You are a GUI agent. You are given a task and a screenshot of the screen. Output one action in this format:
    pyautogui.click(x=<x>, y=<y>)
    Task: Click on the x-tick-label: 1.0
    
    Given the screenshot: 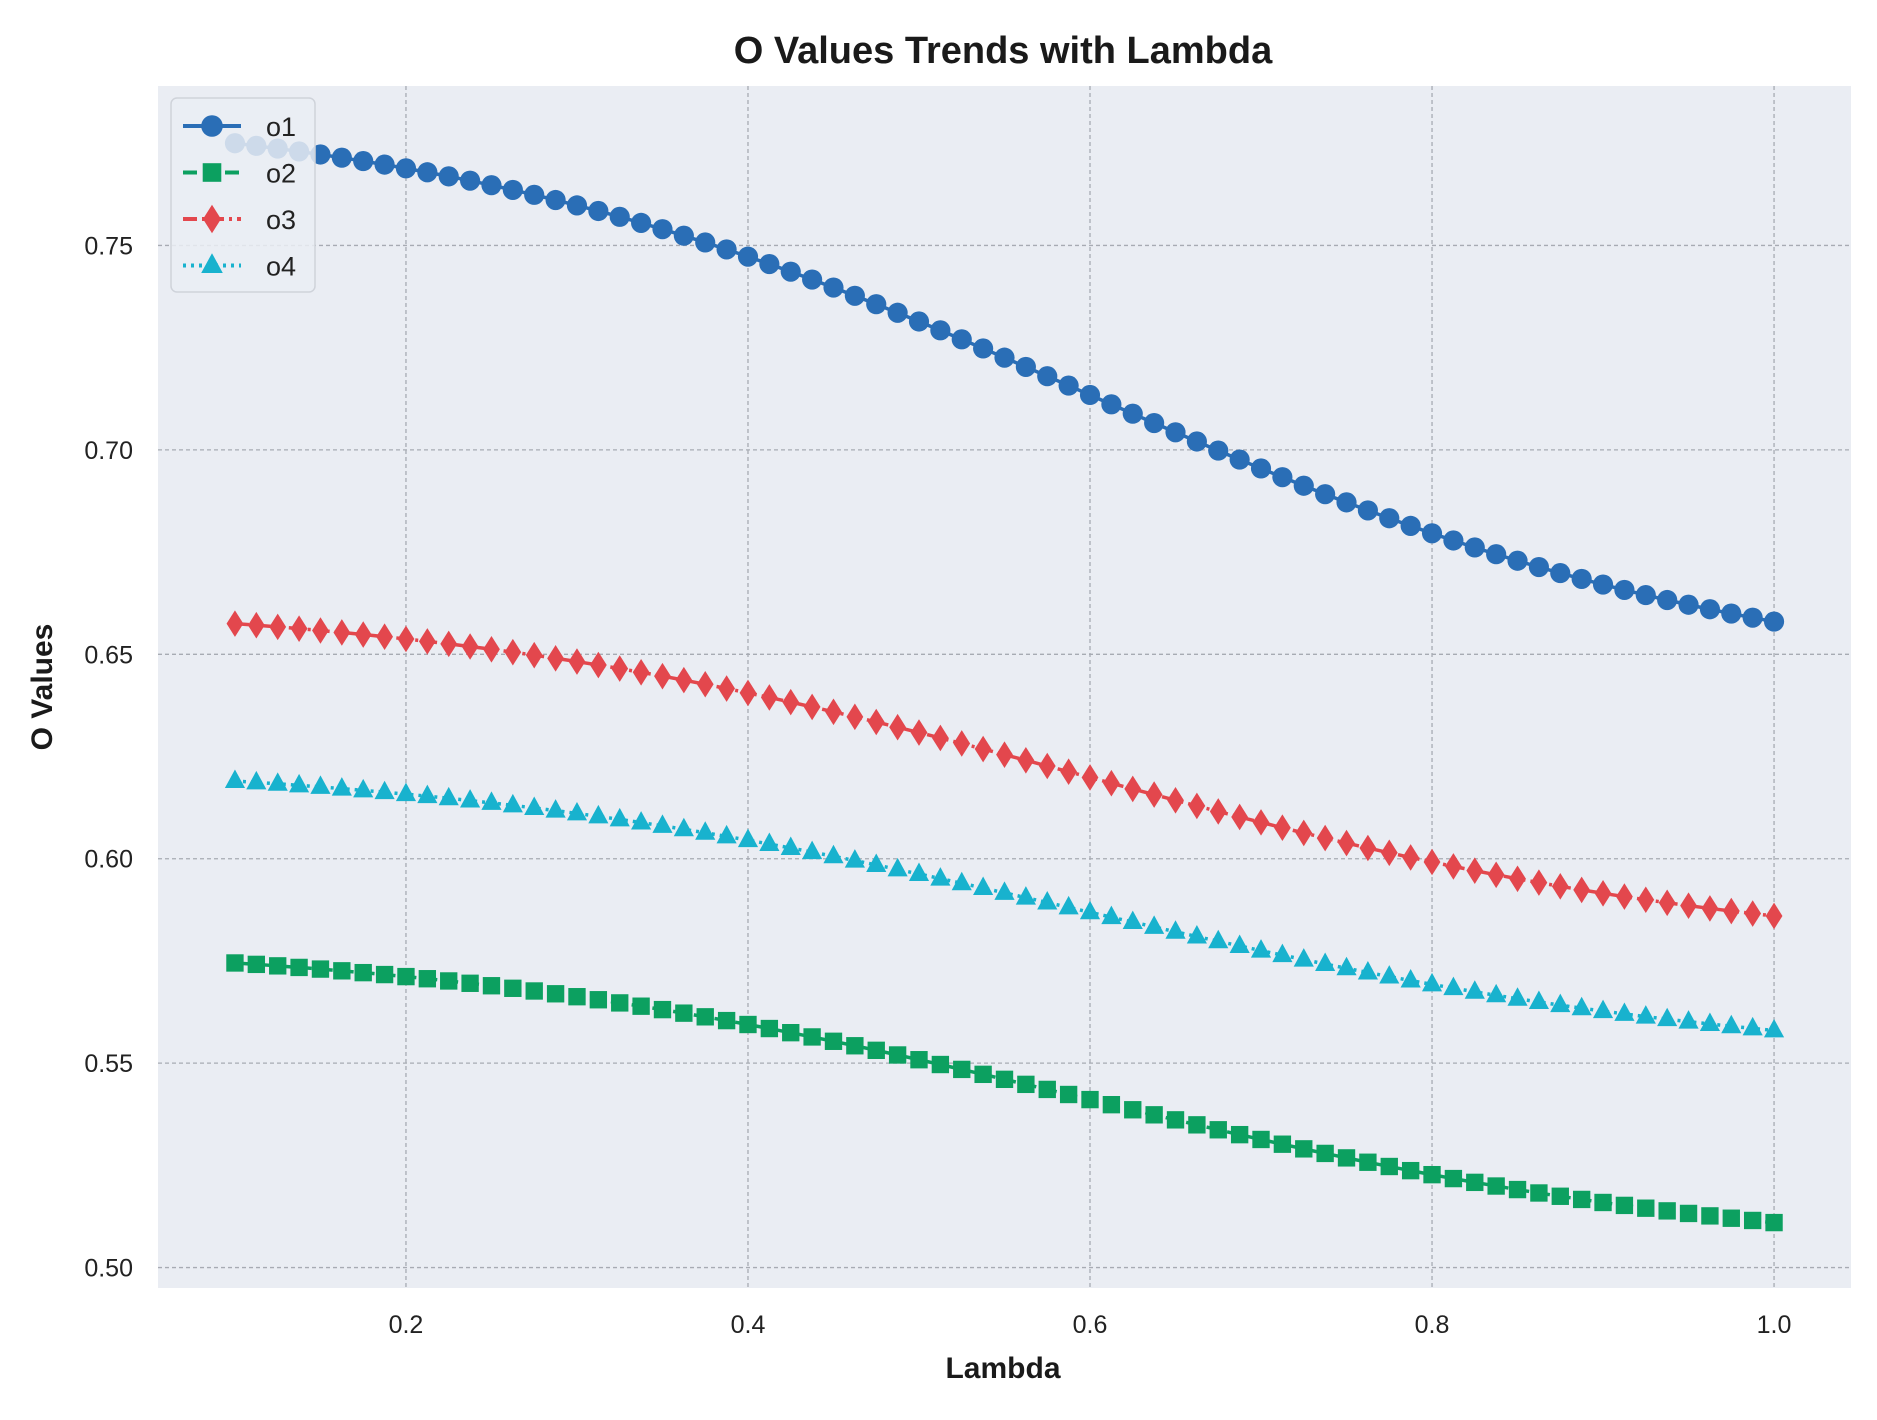 What is the action you would take?
    pyautogui.click(x=1774, y=1325)
    